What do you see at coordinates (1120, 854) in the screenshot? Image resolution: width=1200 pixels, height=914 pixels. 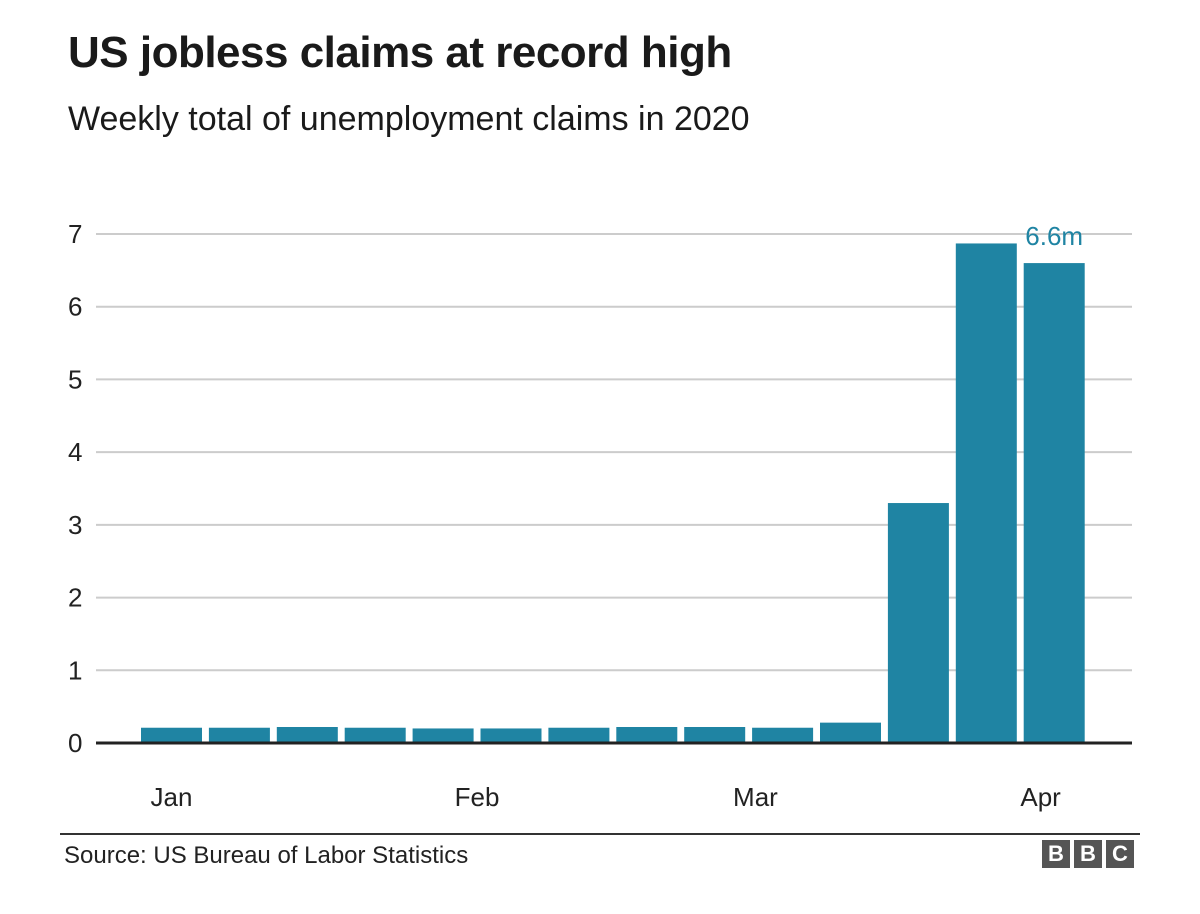 I see `logo-letter: C` at bounding box center [1120, 854].